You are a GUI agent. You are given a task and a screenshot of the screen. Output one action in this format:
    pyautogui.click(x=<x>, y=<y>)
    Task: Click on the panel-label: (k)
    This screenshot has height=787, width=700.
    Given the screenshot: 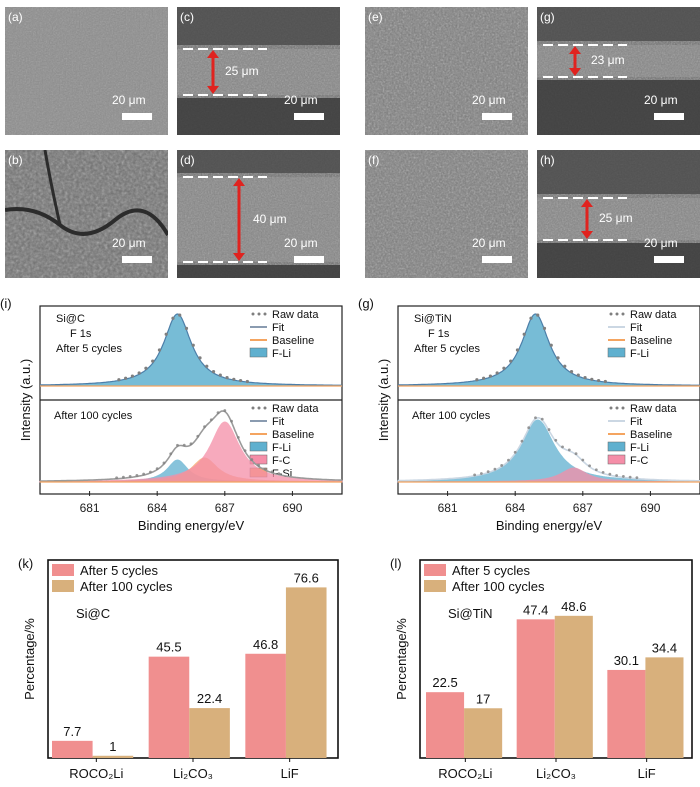 What is the action you would take?
    pyautogui.click(x=25, y=563)
    